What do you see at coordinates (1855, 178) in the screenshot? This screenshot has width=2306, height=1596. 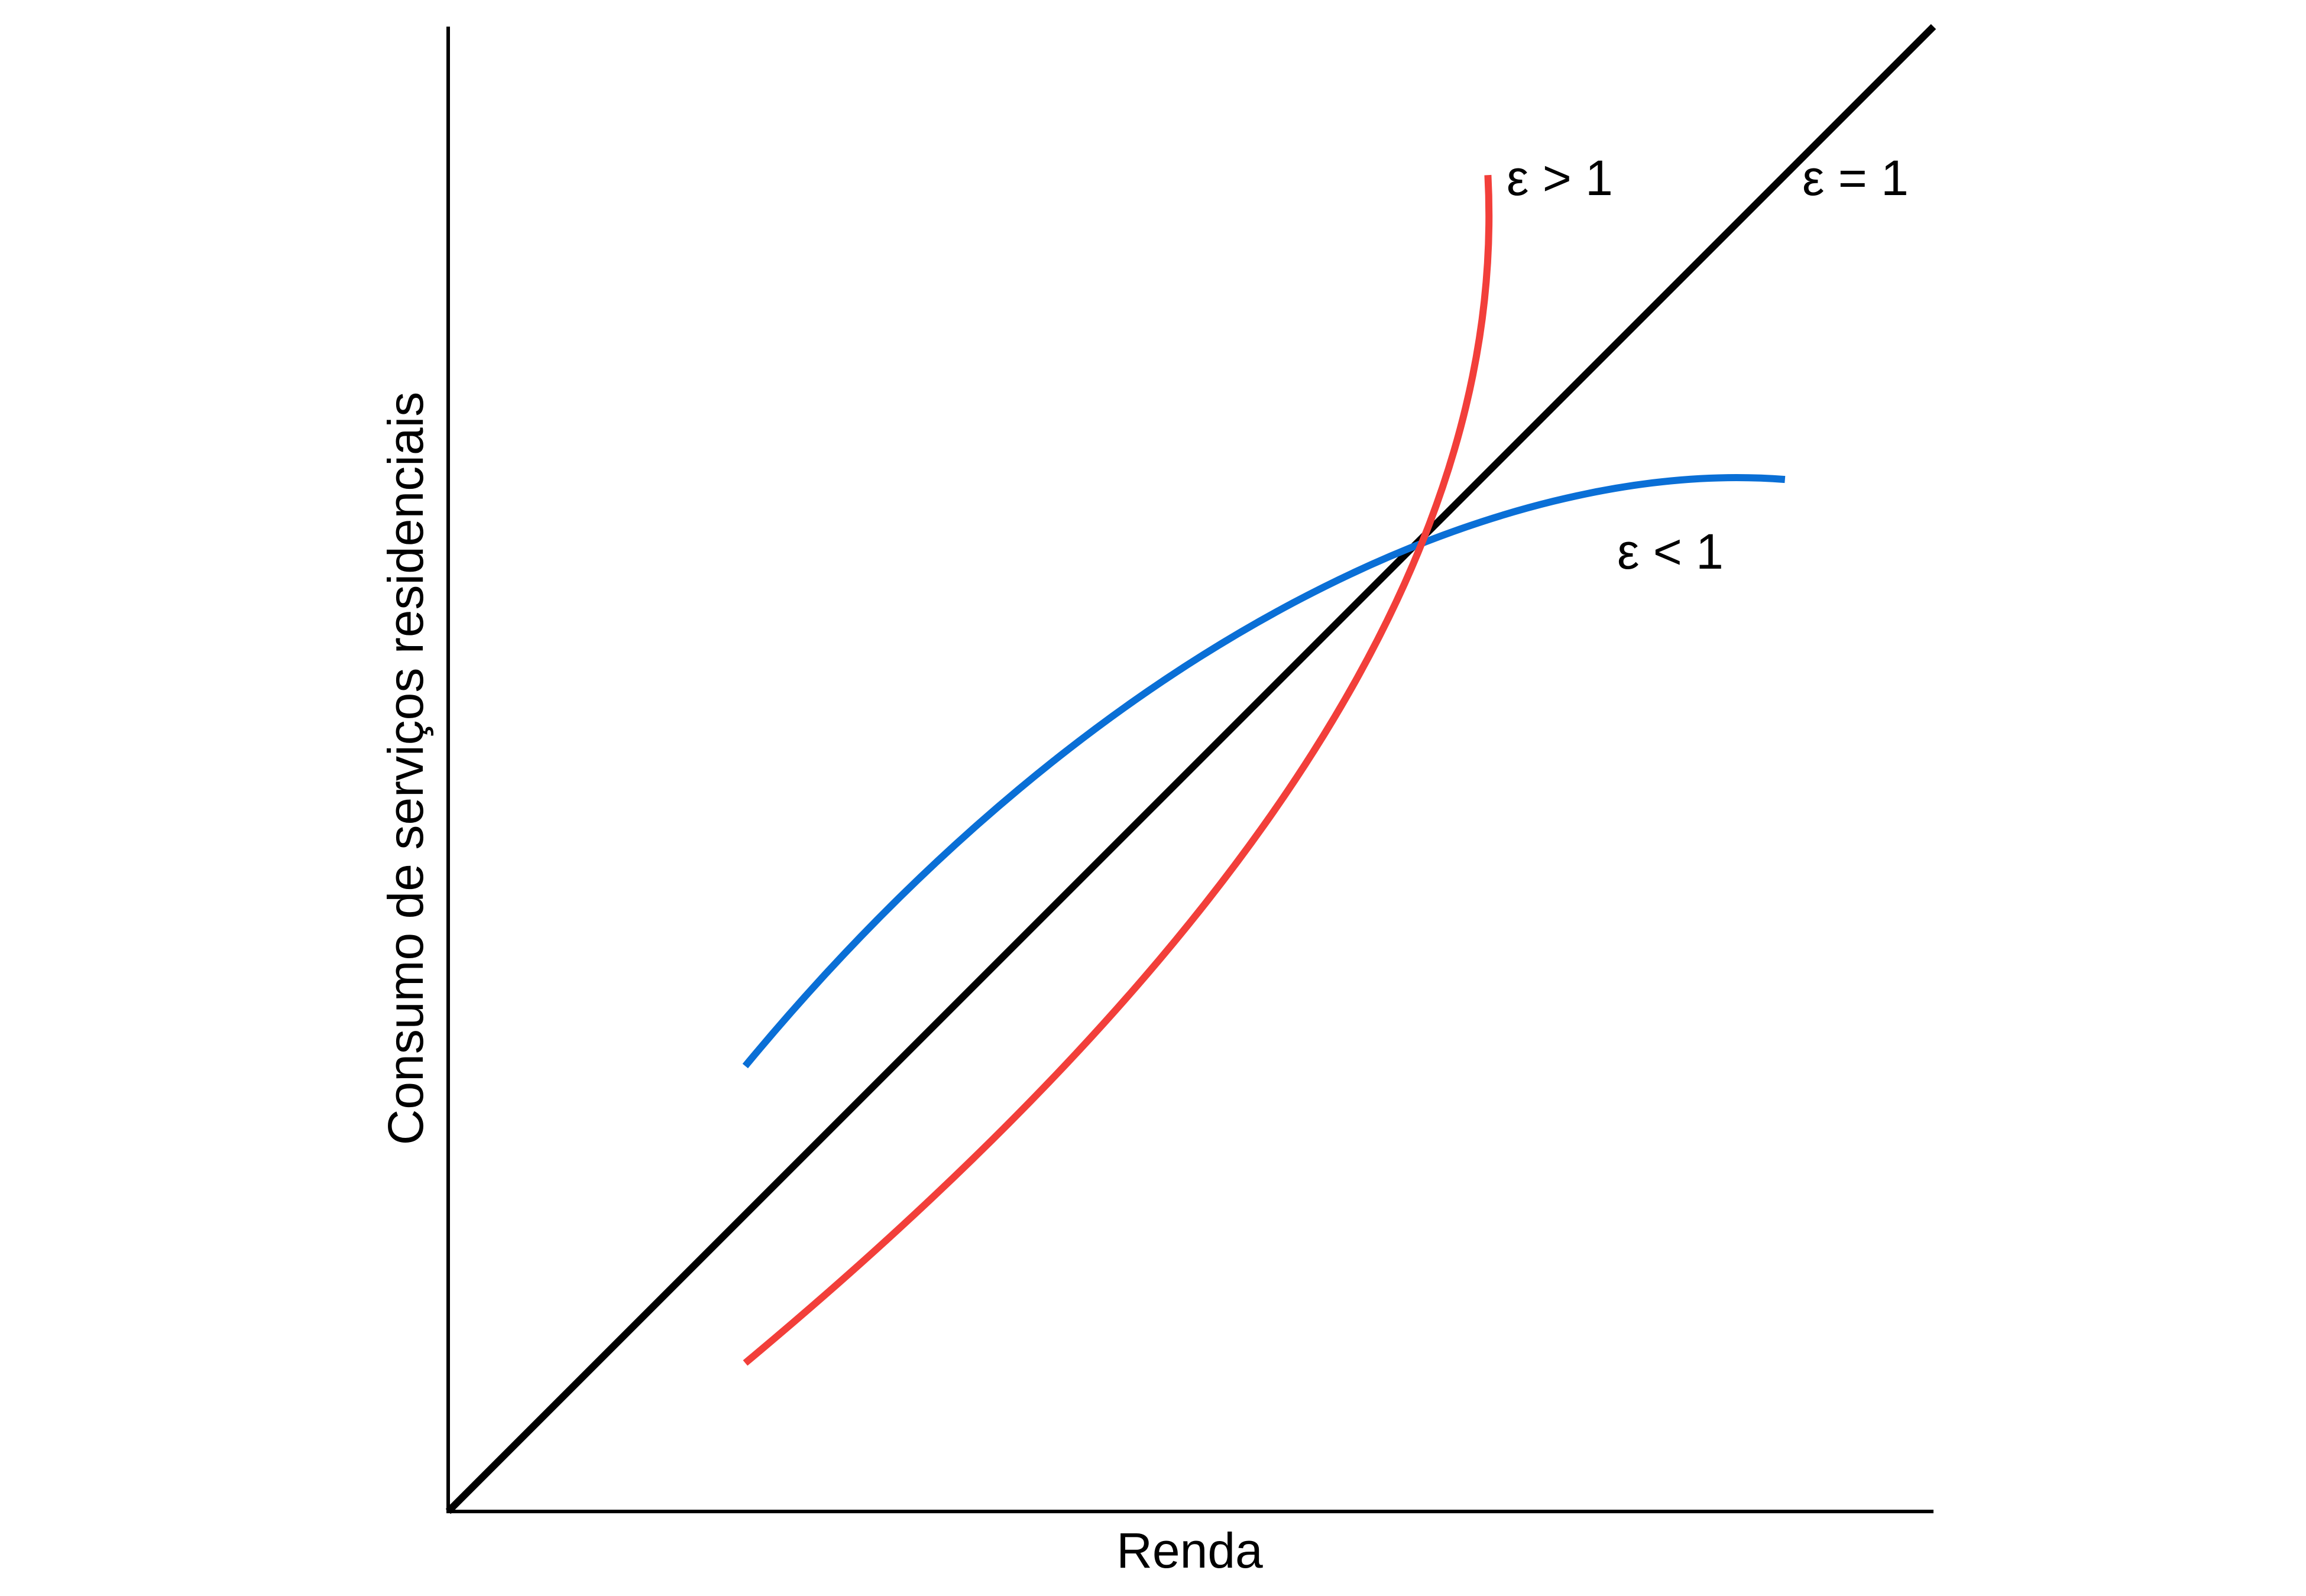 I see `series-label-elasticity-equal-1: ε = 1` at bounding box center [1855, 178].